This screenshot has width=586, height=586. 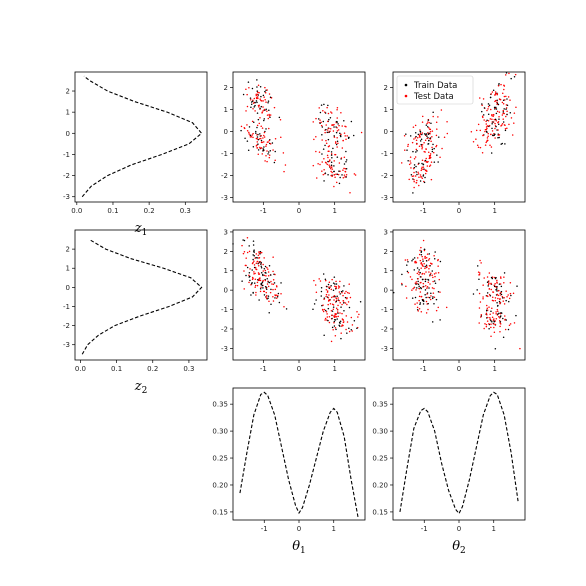 I want to click on z1-theta2-scatter-points, so click(x=458, y=133).